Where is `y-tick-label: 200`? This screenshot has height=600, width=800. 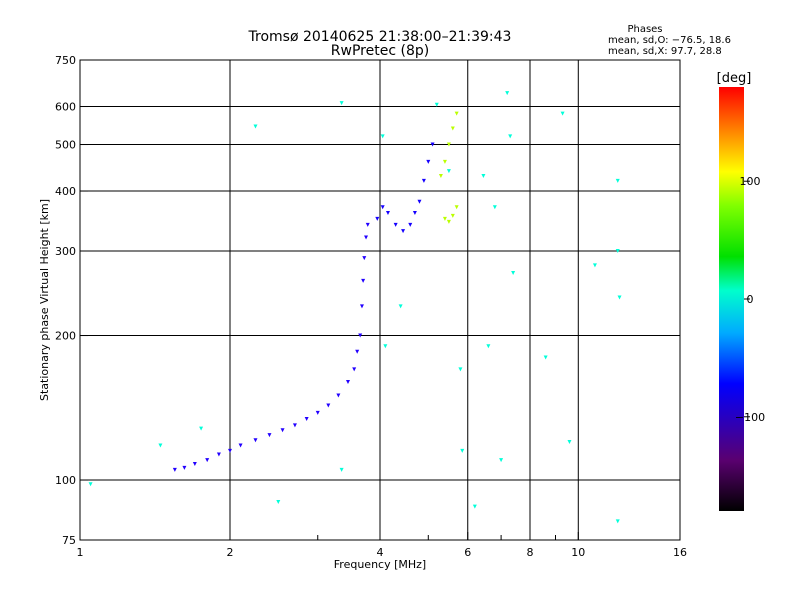 y-tick-label: 200 is located at coordinates (65, 336).